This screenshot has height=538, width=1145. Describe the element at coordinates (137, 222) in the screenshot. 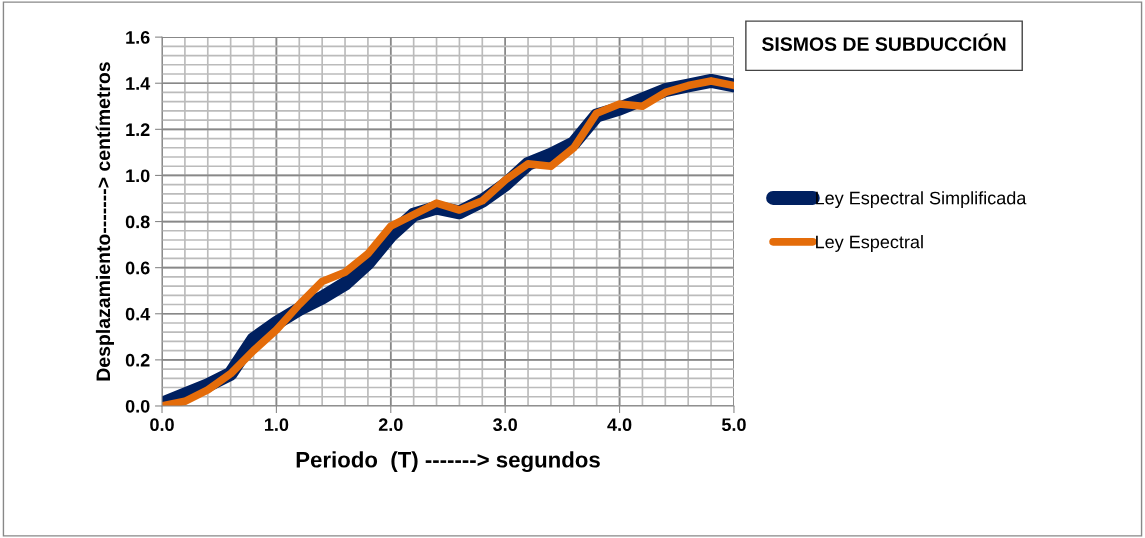

I see `y-tick-label: 0.8` at that location.